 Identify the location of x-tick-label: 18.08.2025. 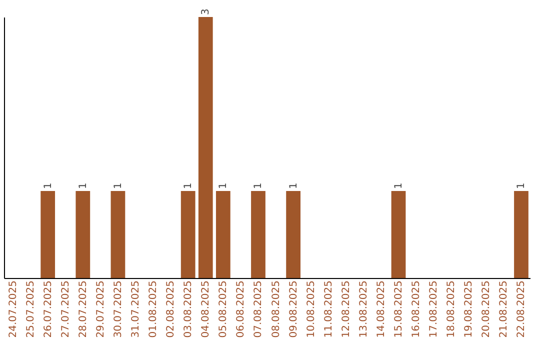
(452, 309).